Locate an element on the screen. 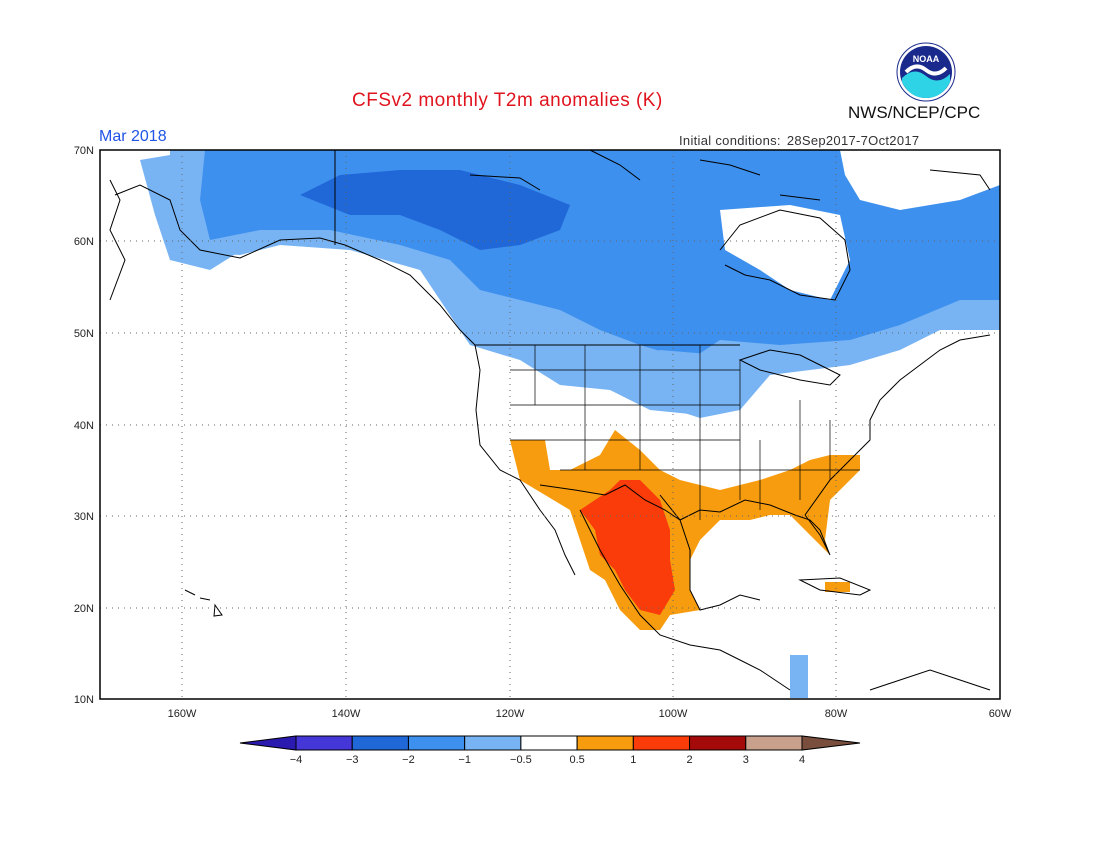 The width and height of the screenshot is (1100, 850). colorbar: −4 −3 −2 −1 −0.5 0.5 1 2 3 4 is located at coordinates (550, 750).